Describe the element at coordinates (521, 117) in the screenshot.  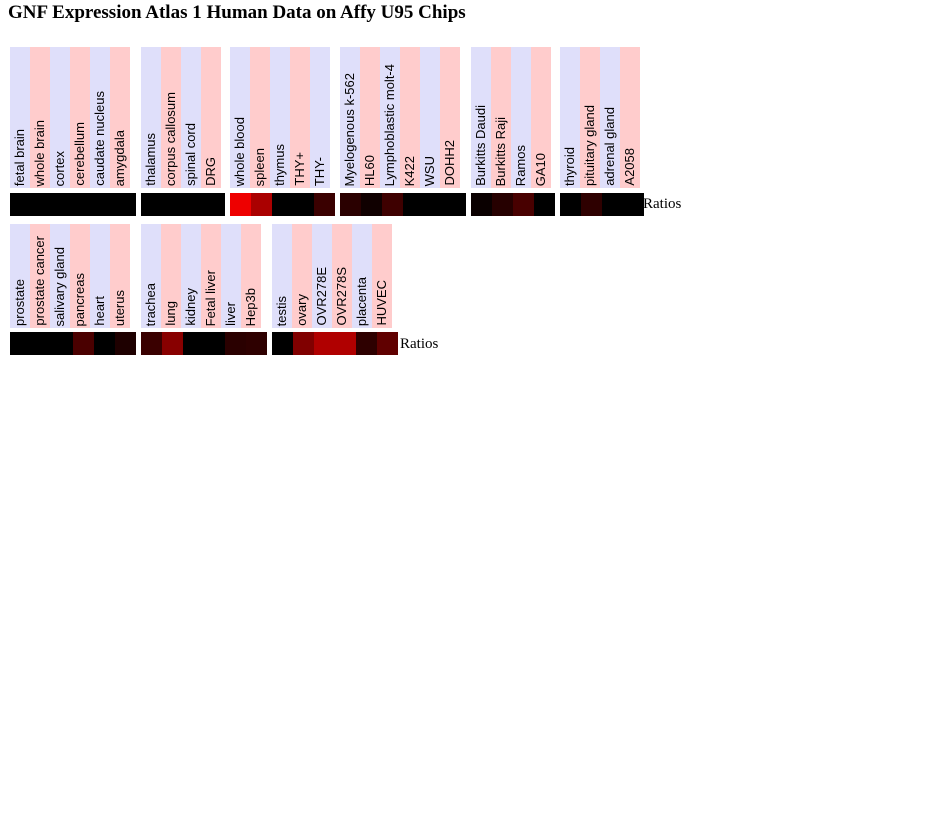
I see `sample-column: Ramos` at that location.